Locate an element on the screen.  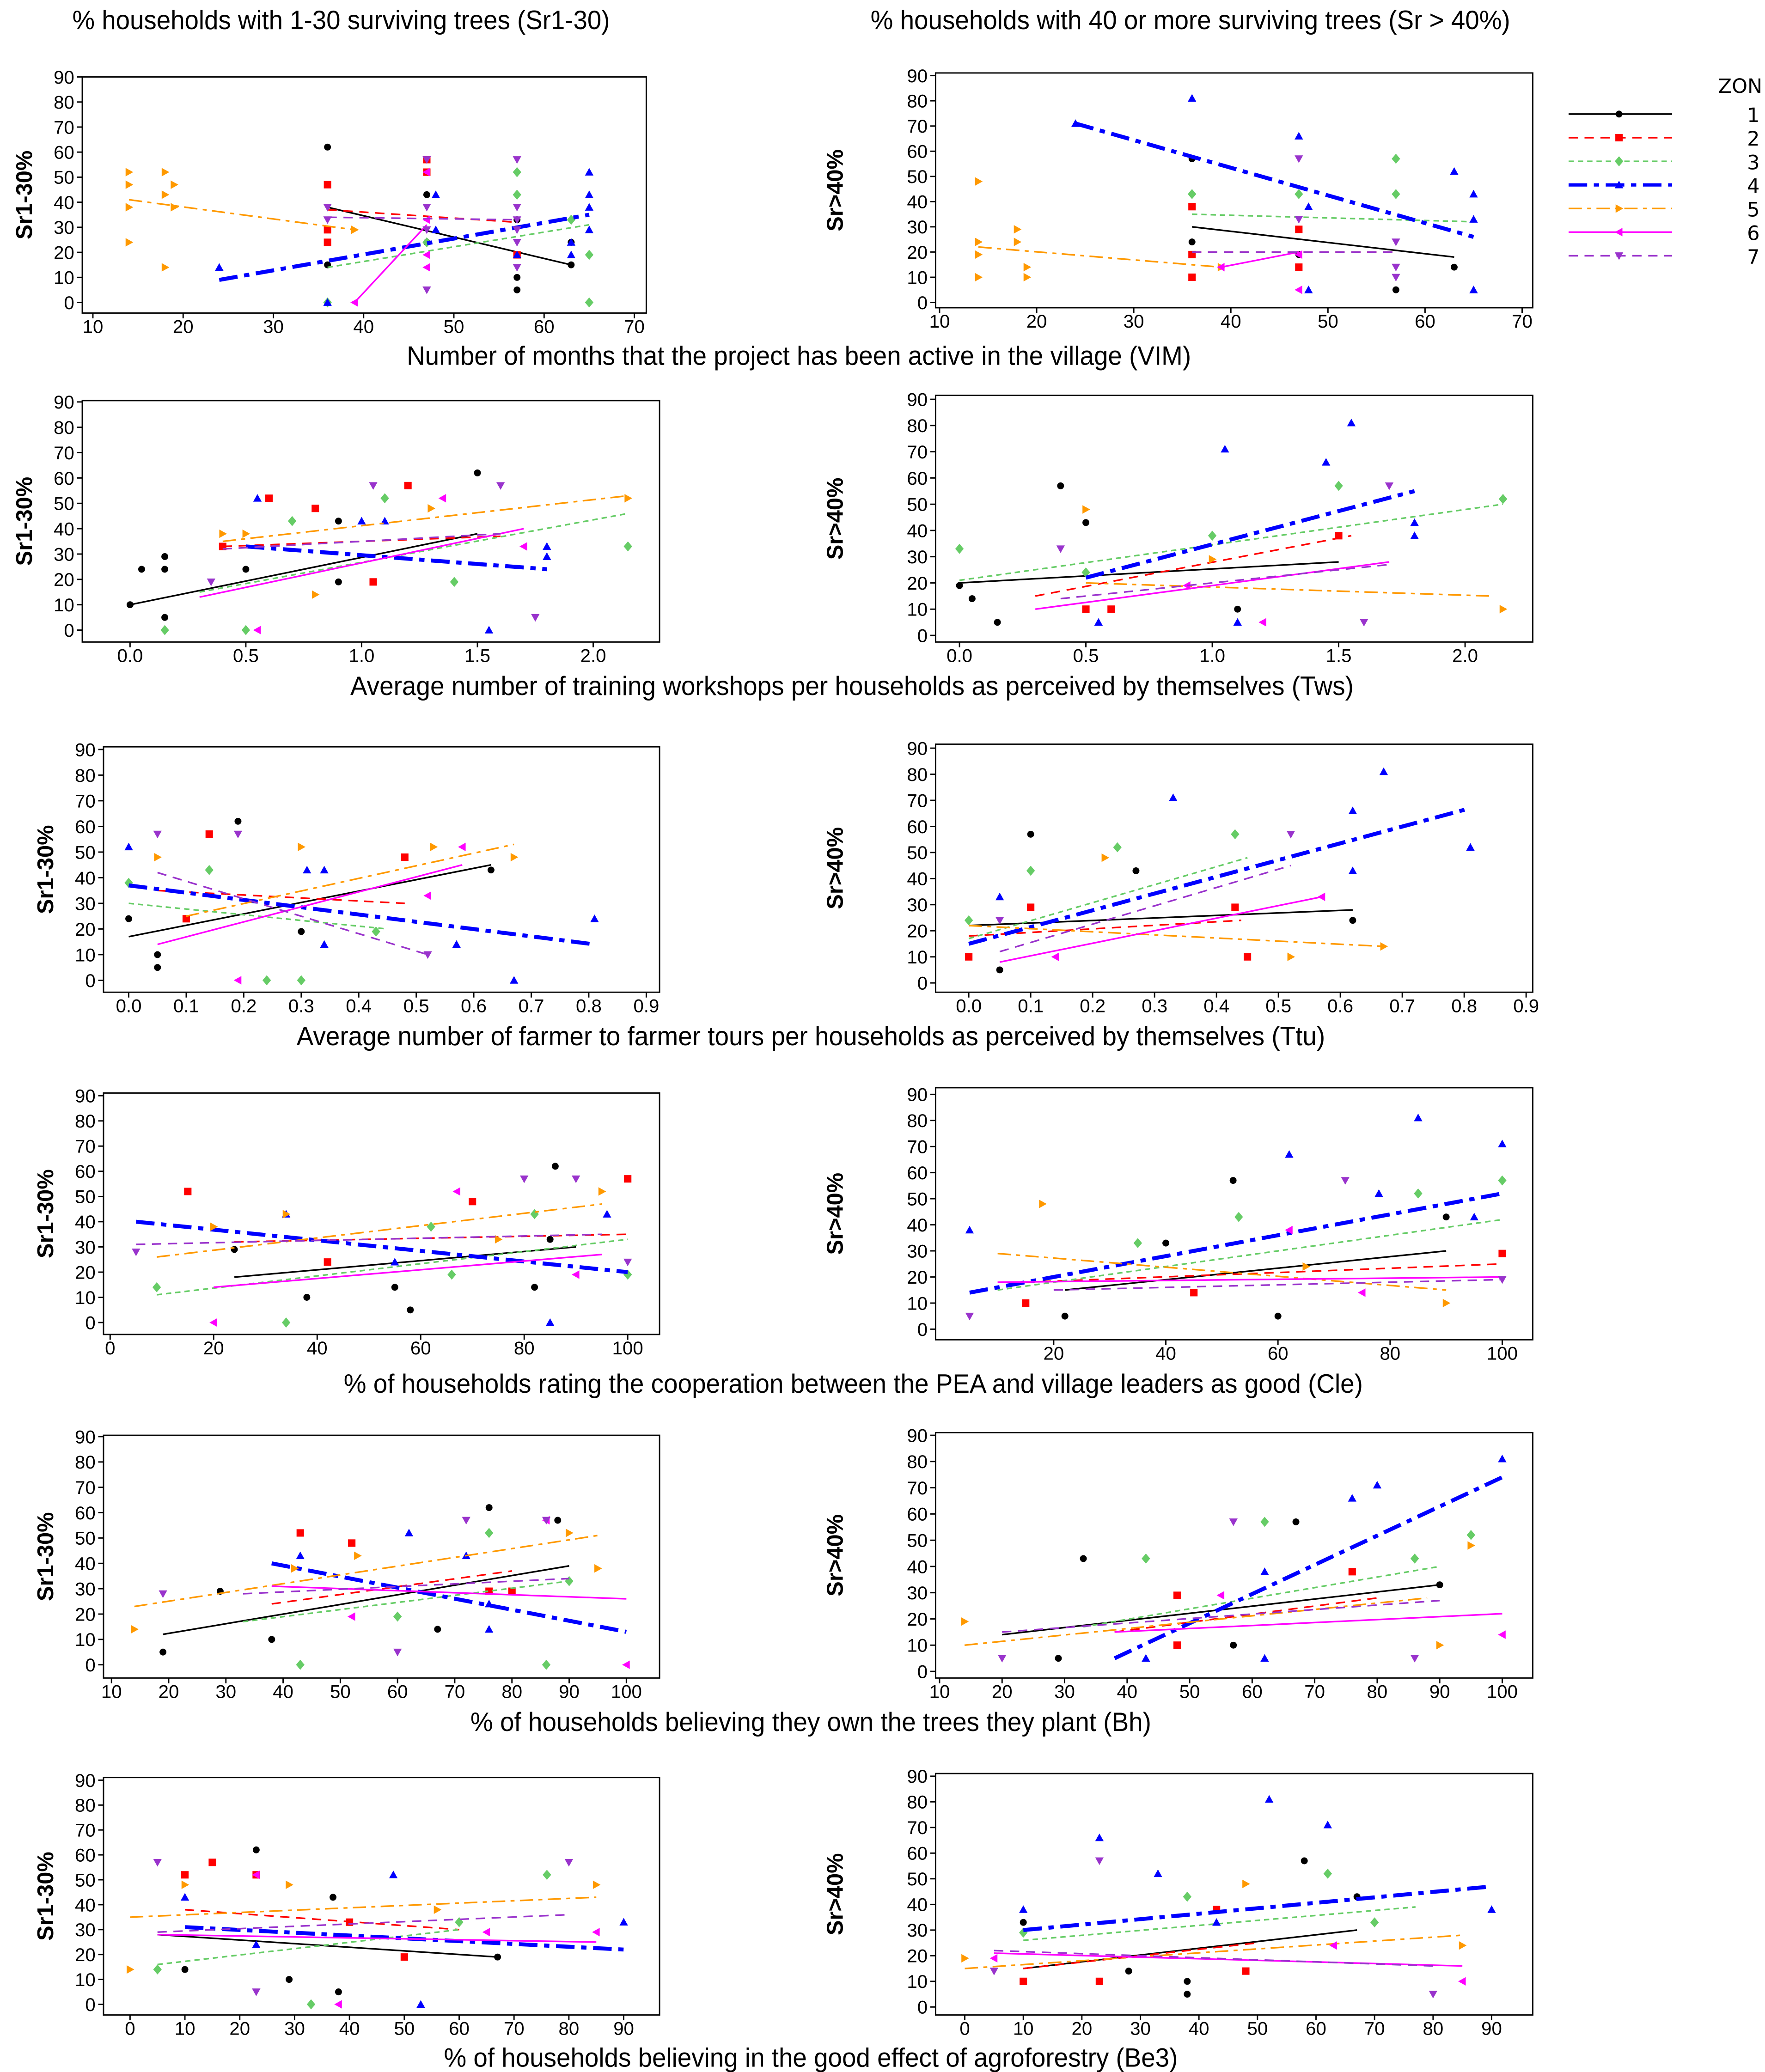
scatter-panel-7: 0 10 20 30 40 50 60 70 80 90 0 20 40 60 80 100 Sr1-30% is located at coordinates (347, 1222).